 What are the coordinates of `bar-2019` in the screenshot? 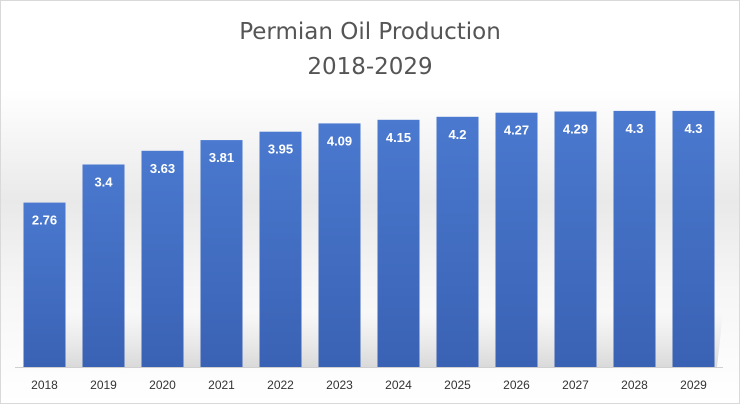 It's located at (103, 265).